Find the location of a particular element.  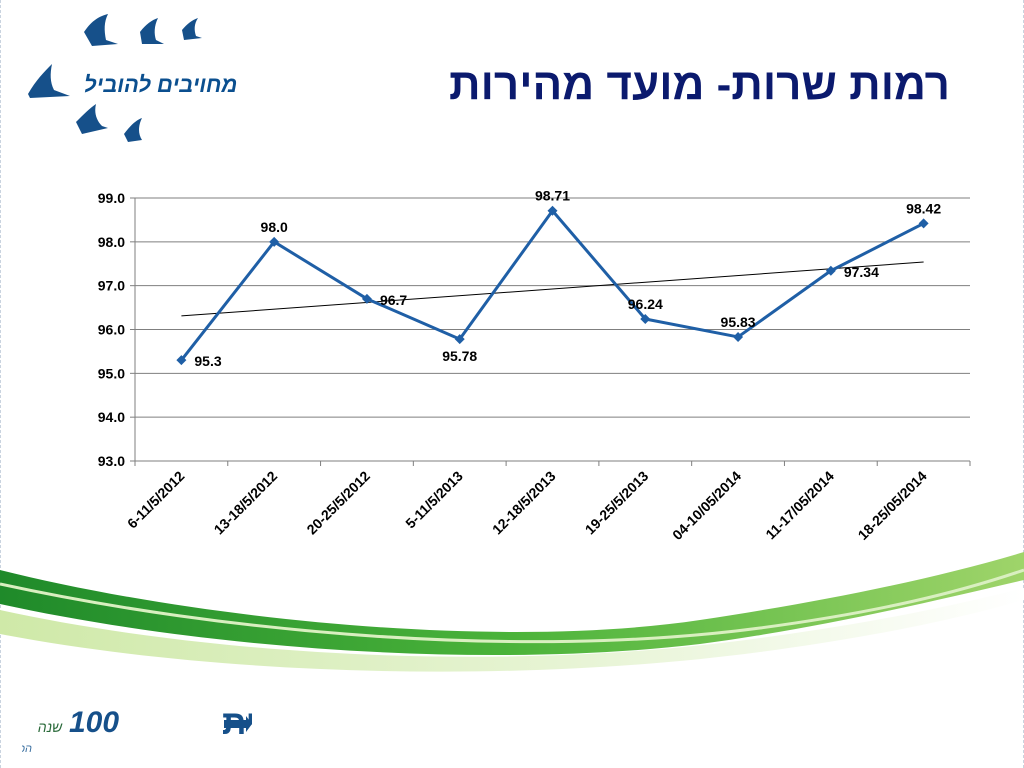

x-tick-label: 13-18/5/2012 is located at coordinates (246, 503).